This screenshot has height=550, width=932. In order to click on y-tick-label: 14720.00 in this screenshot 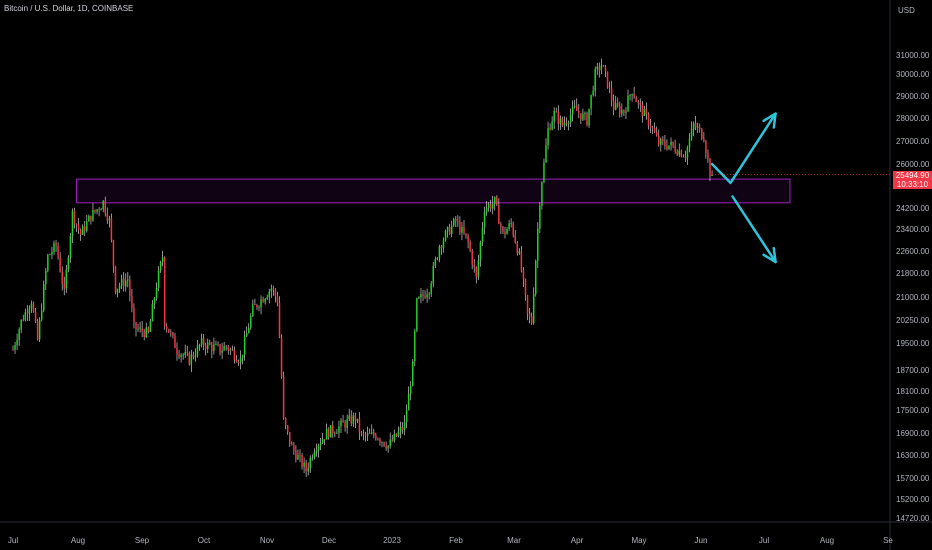, I will do `click(913, 518)`.